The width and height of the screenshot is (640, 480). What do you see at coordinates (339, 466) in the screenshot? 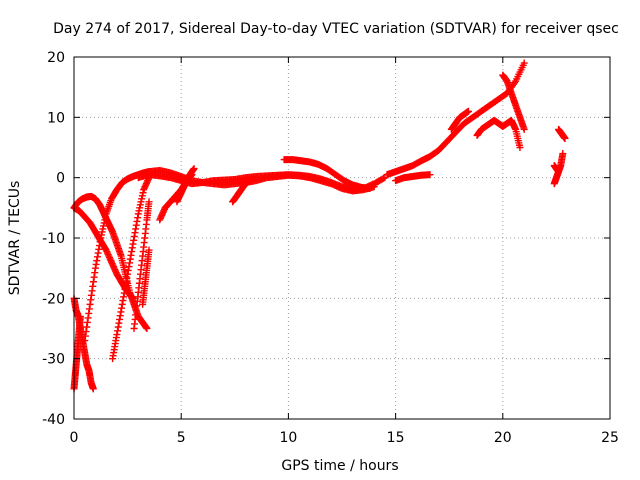
I see `x-axis-label: GPS time / hours` at bounding box center [339, 466].